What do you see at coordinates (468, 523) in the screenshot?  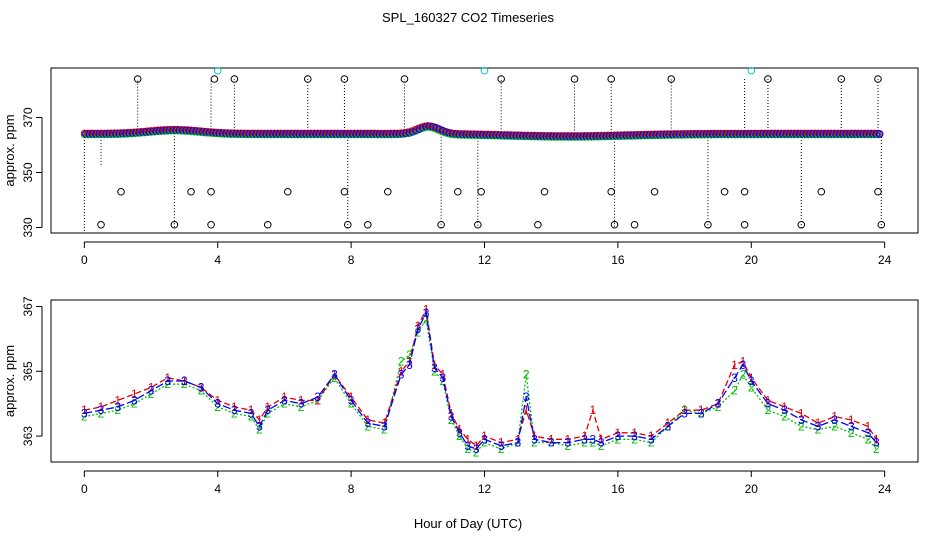 I see `x-axis-label: Hour of Day (UTC)` at bounding box center [468, 523].